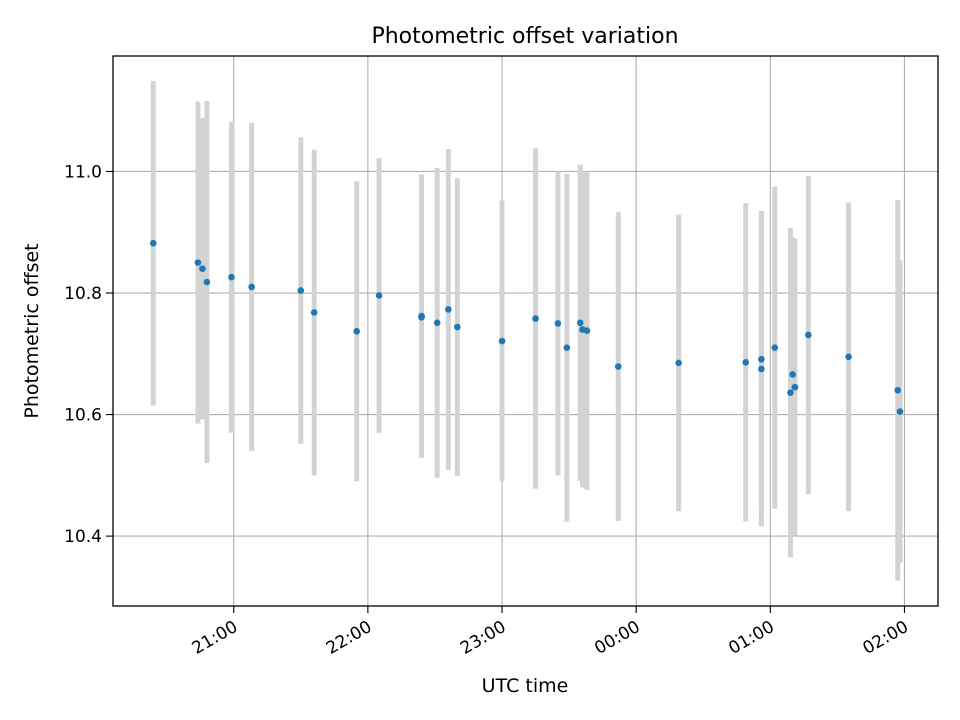  What do you see at coordinates (88, 354) in the screenshot?
I see `y-axis-ticks: 10.4 10.6 10.8 11.0` at bounding box center [88, 354].